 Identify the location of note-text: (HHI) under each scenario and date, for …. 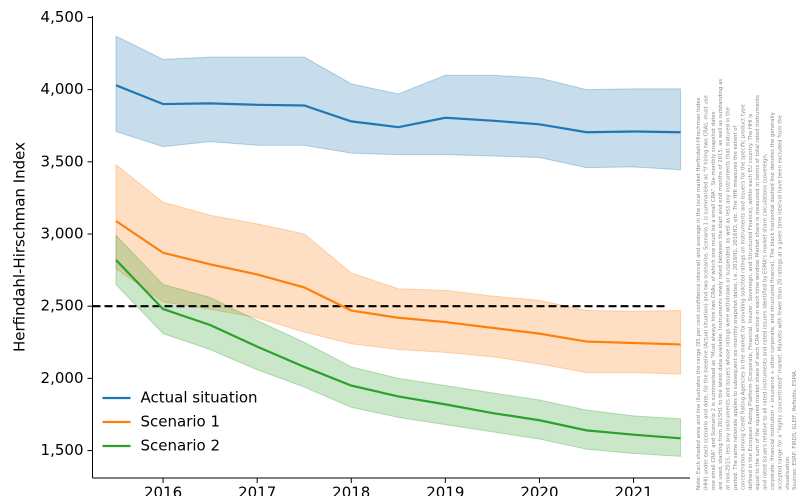
(706, 292).